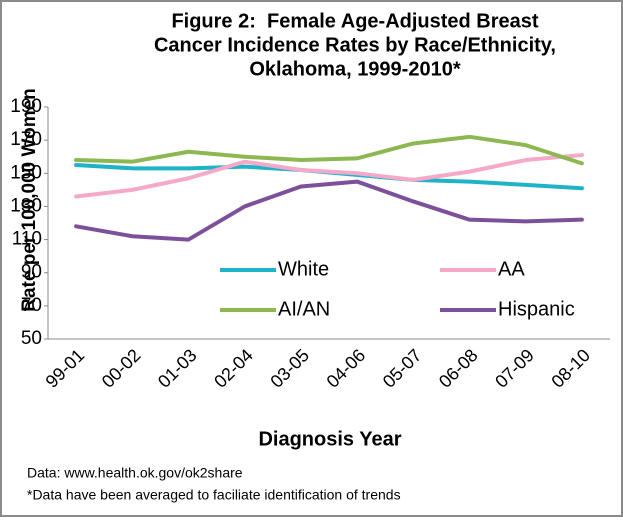 This screenshot has height=522, width=623. What do you see at coordinates (31, 338) in the screenshot?
I see `y-tick-label: 50` at bounding box center [31, 338].